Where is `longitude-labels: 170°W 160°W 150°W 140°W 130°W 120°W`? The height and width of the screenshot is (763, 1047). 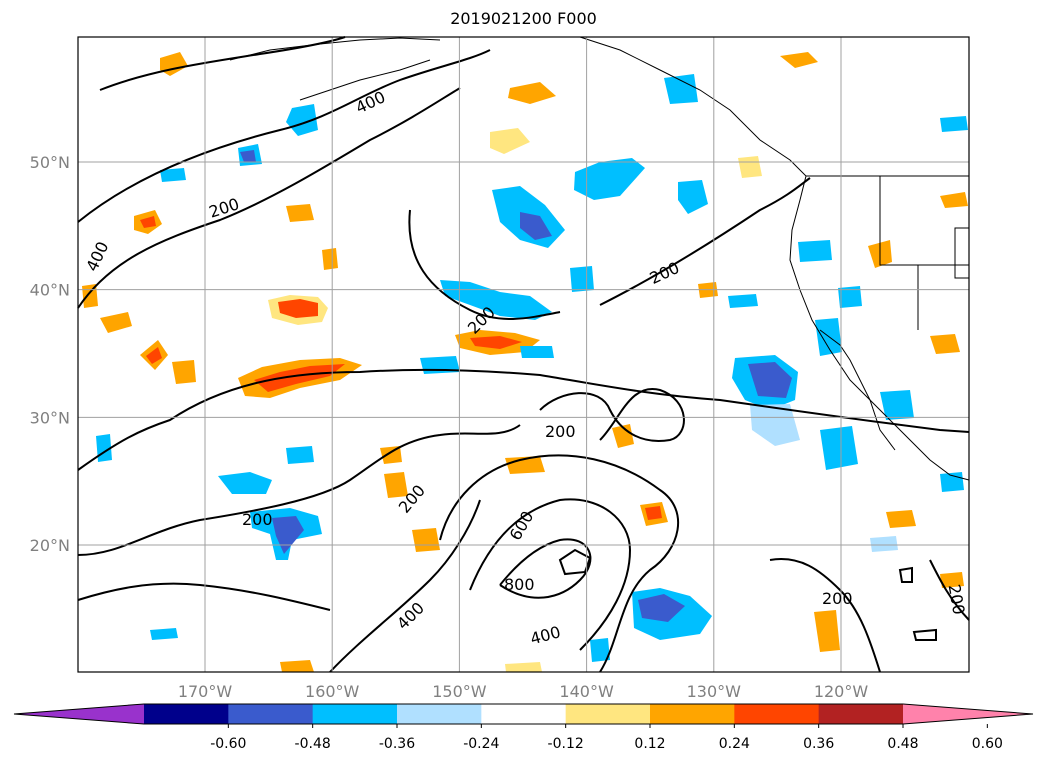
longitude-labels: 170°W 160°W 150°W 140°W 130°W 120°W is located at coordinates (523, 691).